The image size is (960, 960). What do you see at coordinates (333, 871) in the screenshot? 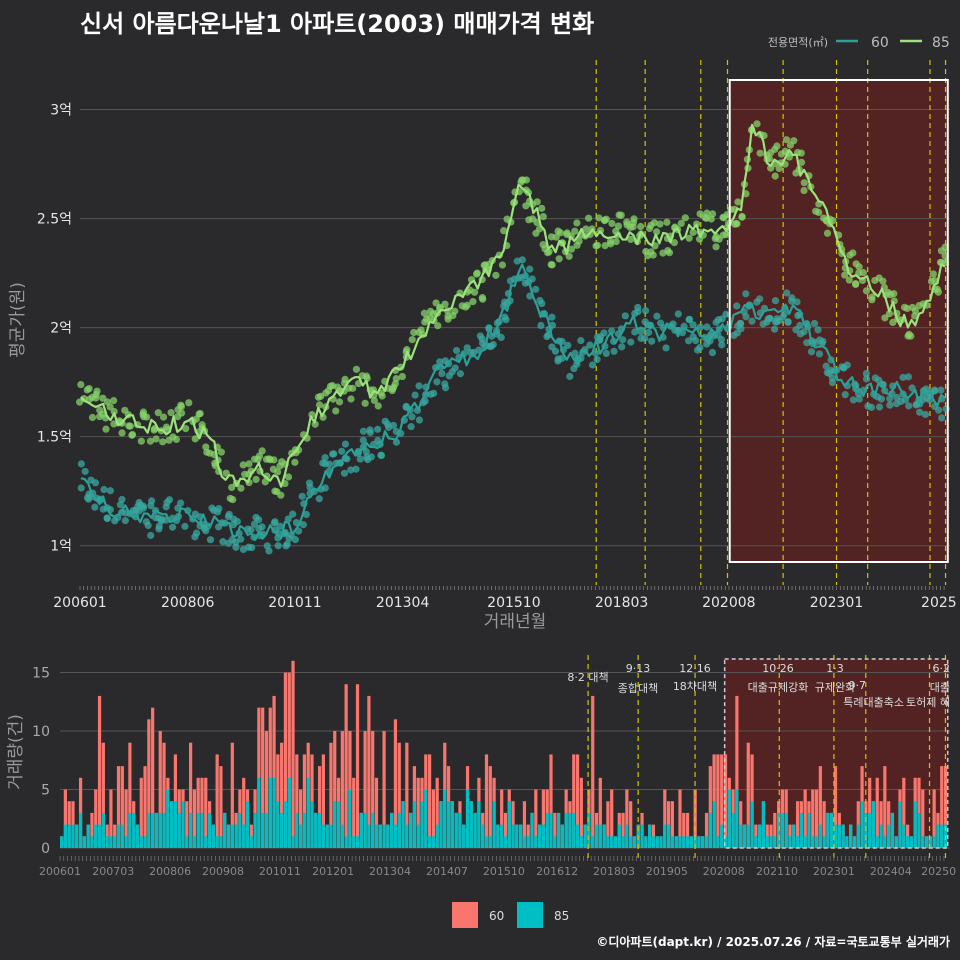
I see `volume-x-tick-label: 201201` at bounding box center [333, 871].